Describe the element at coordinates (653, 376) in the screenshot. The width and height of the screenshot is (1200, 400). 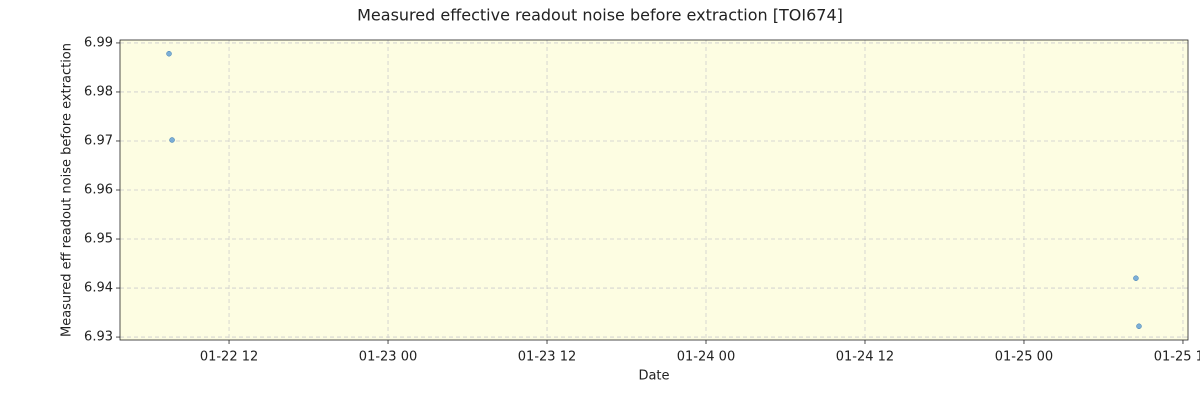
I see `x-axis-label: Date` at that location.